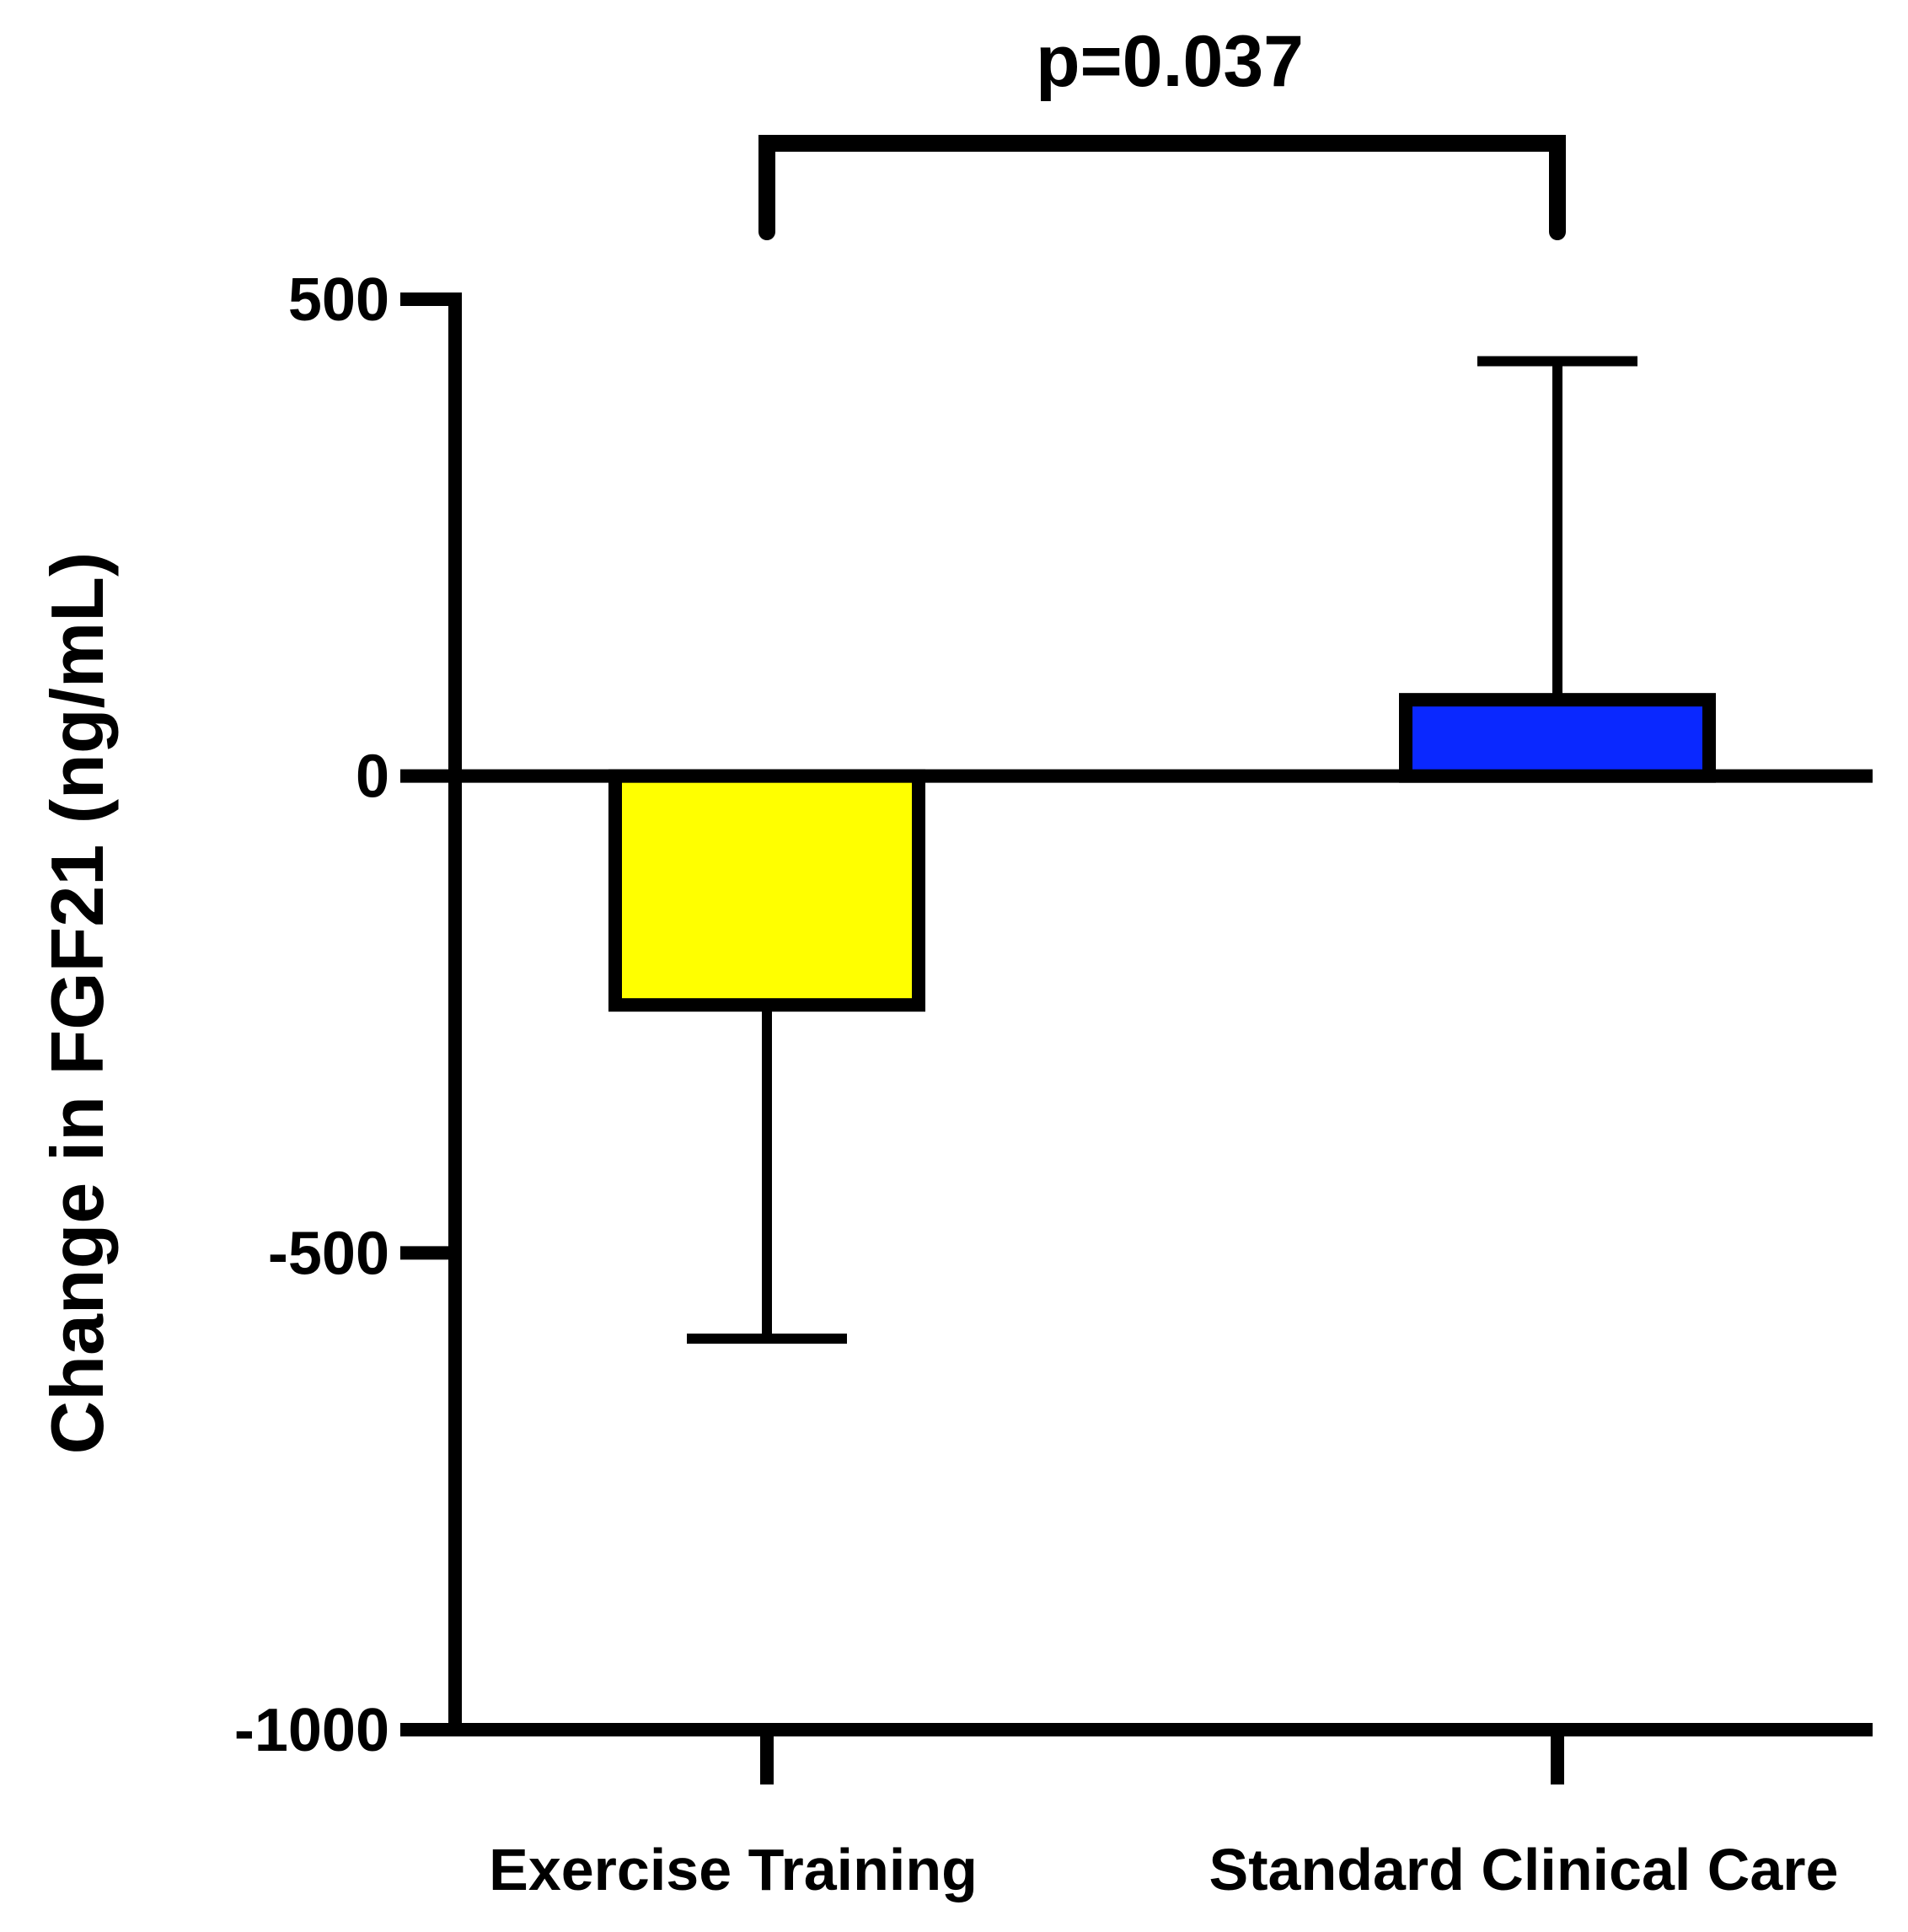  I want to click on p-value-annotation: p=0.037, so click(1170, 61).